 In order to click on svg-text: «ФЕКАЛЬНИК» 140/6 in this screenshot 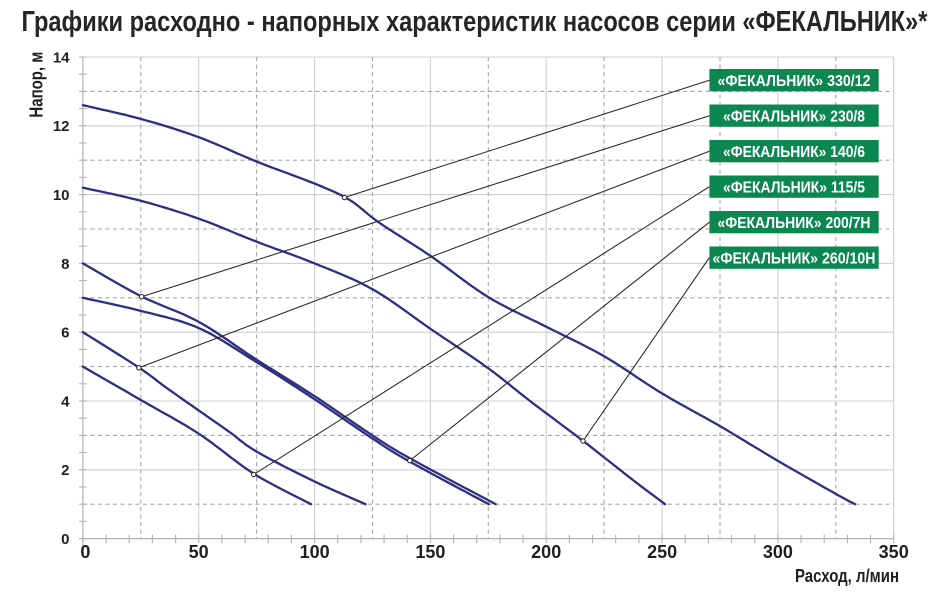, I will do `click(794, 152)`.